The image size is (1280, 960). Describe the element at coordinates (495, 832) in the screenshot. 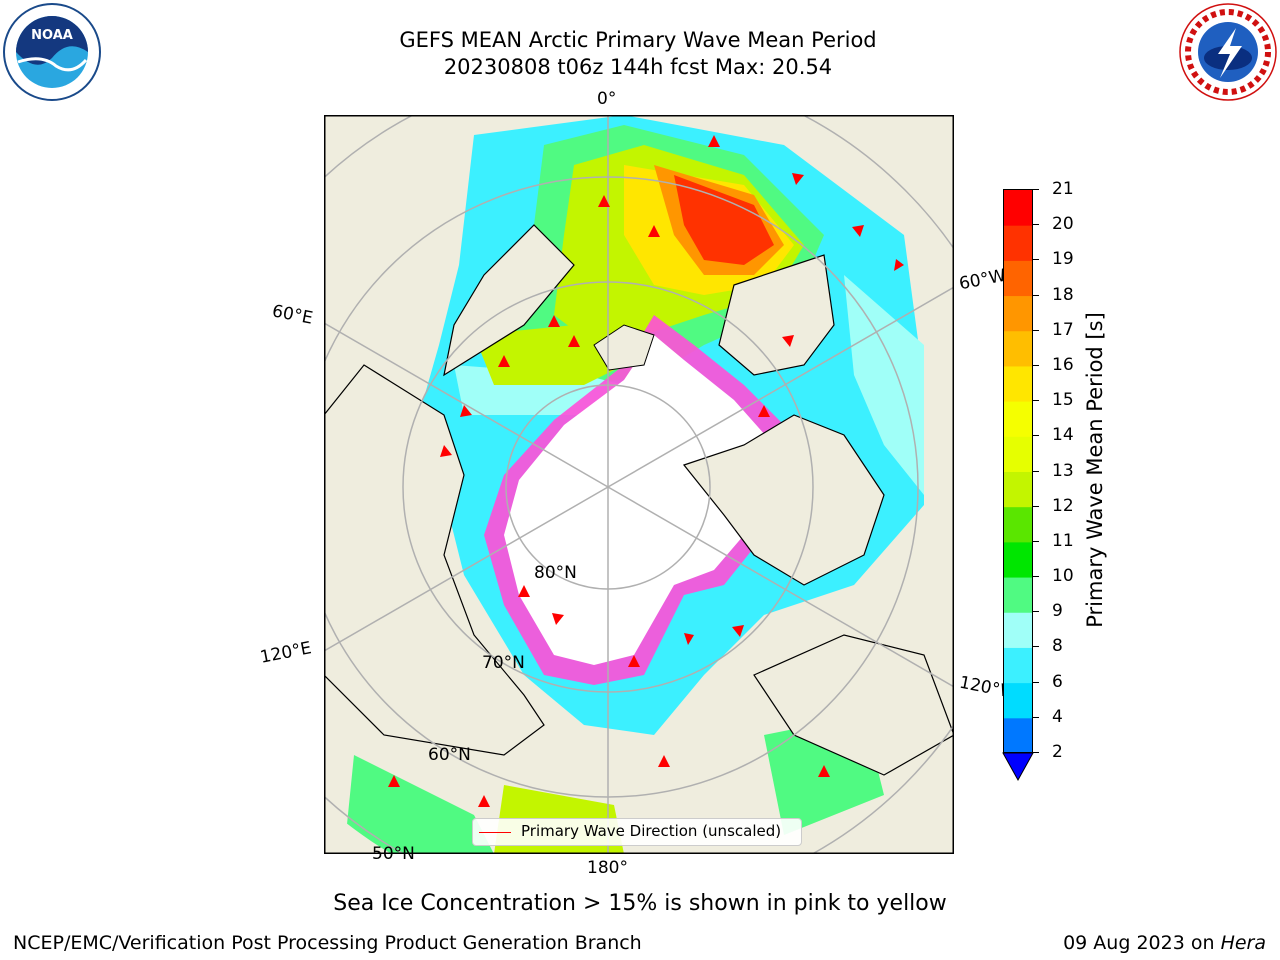

I see `legend-swatch` at that location.